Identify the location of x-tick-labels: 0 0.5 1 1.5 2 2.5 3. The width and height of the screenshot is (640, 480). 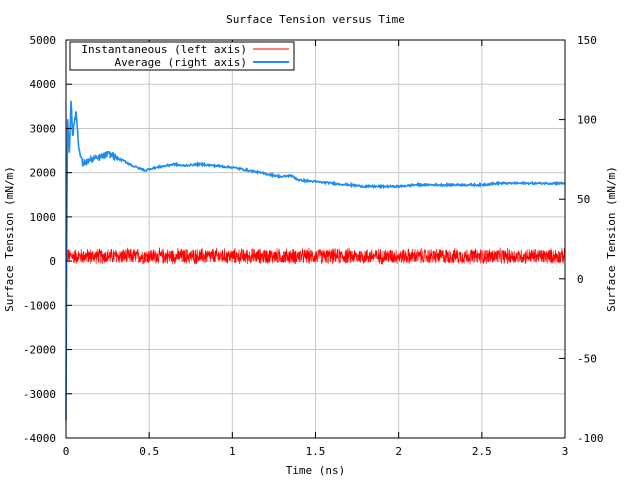
(316, 451).